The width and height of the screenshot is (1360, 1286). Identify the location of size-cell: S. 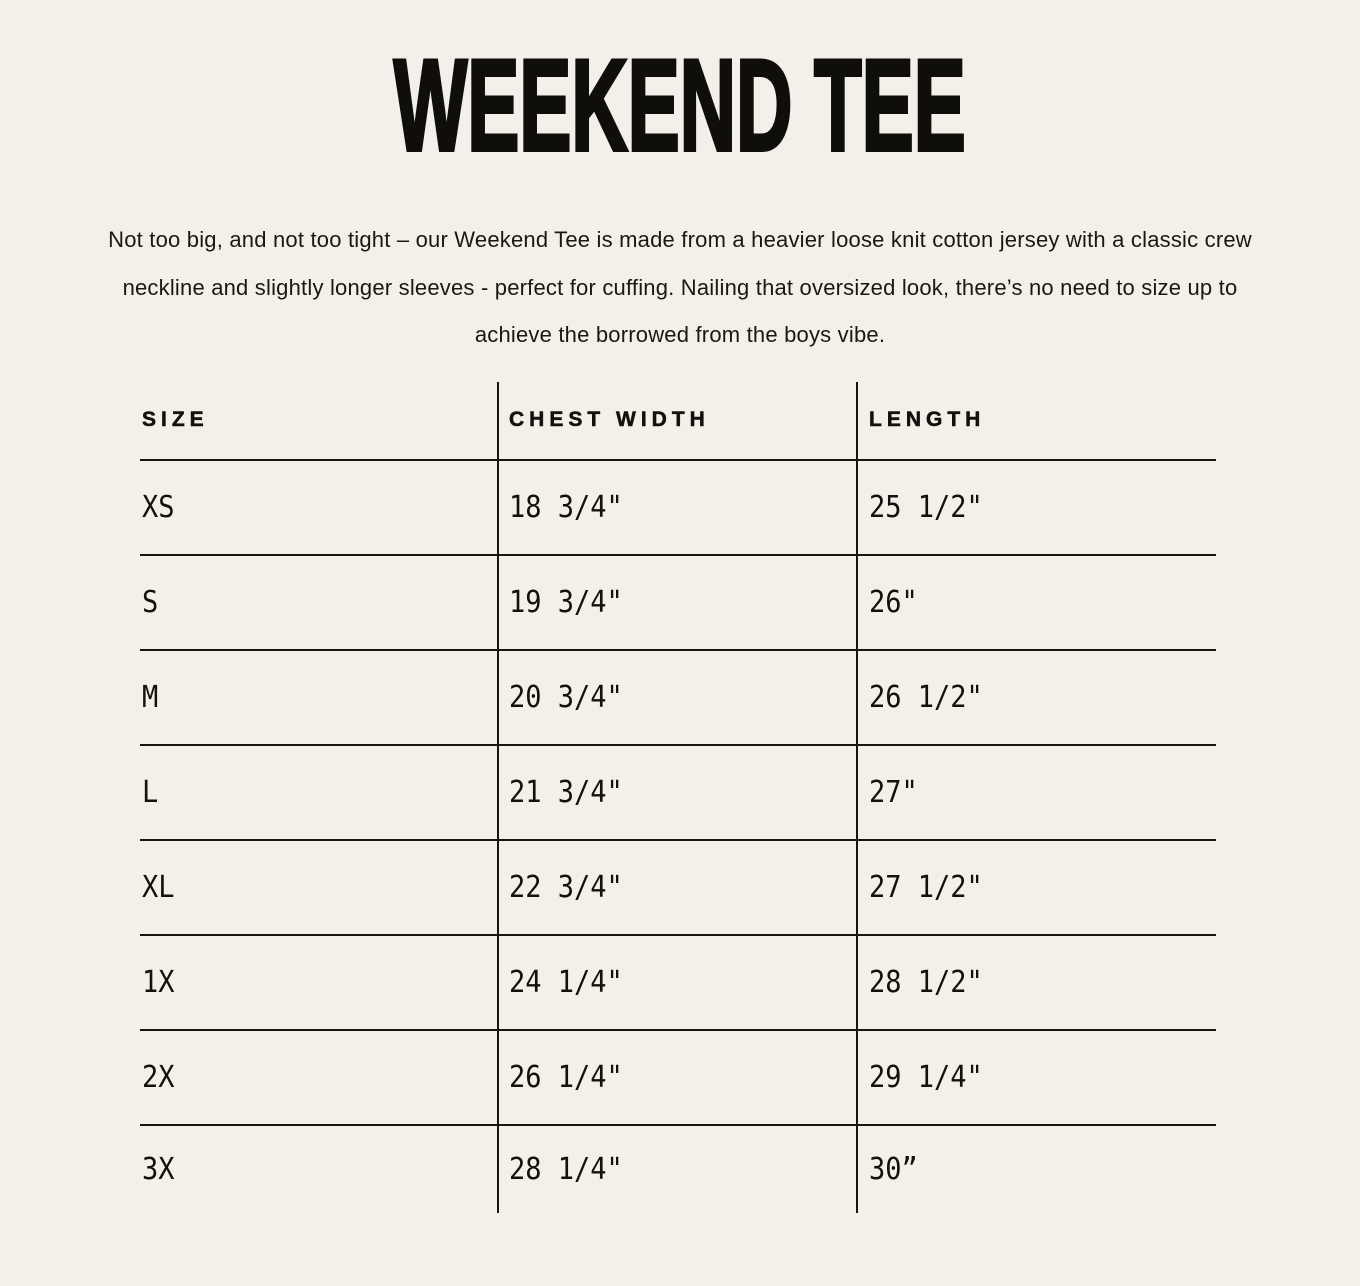
(150, 602).